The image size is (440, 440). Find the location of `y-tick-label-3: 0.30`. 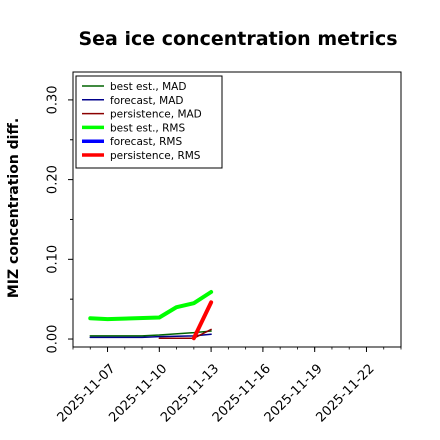

y-tick-label-3: 0.30 is located at coordinates (53, 99).